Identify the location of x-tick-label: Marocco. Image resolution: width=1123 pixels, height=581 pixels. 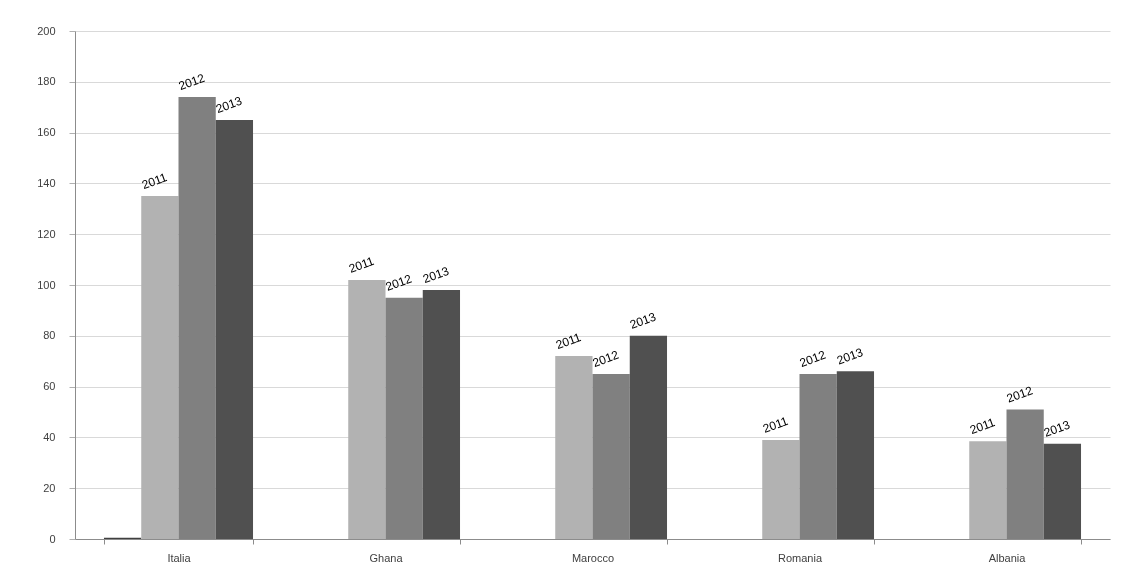
(593, 557).